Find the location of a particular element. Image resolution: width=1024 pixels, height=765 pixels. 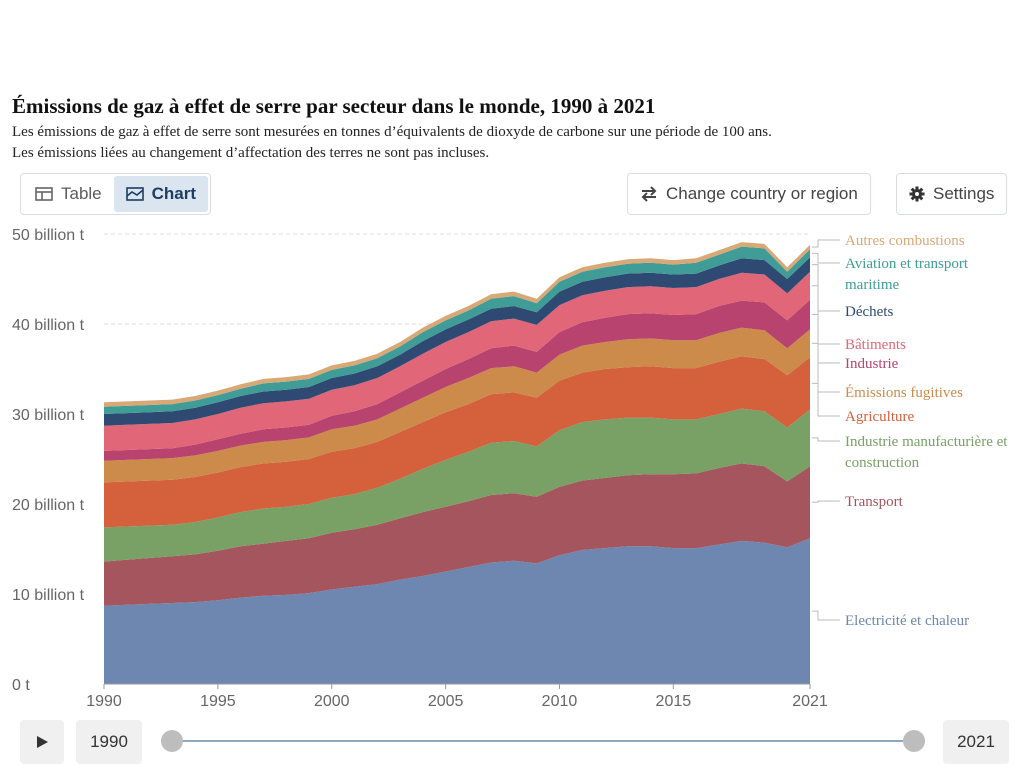

y-tick-label: 20 billion t is located at coordinates (48, 505).